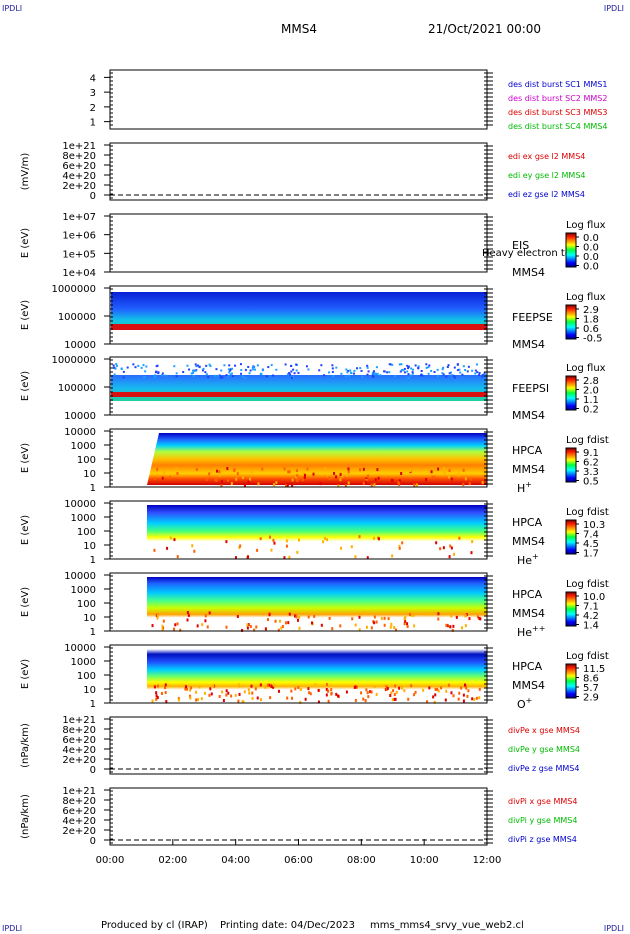 Image resolution: width=630 pixels, height=934 pixels. Describe the element at coordinates (25, 530) in the screenshot. I see `y-axis-label: E (eV)` at that location.